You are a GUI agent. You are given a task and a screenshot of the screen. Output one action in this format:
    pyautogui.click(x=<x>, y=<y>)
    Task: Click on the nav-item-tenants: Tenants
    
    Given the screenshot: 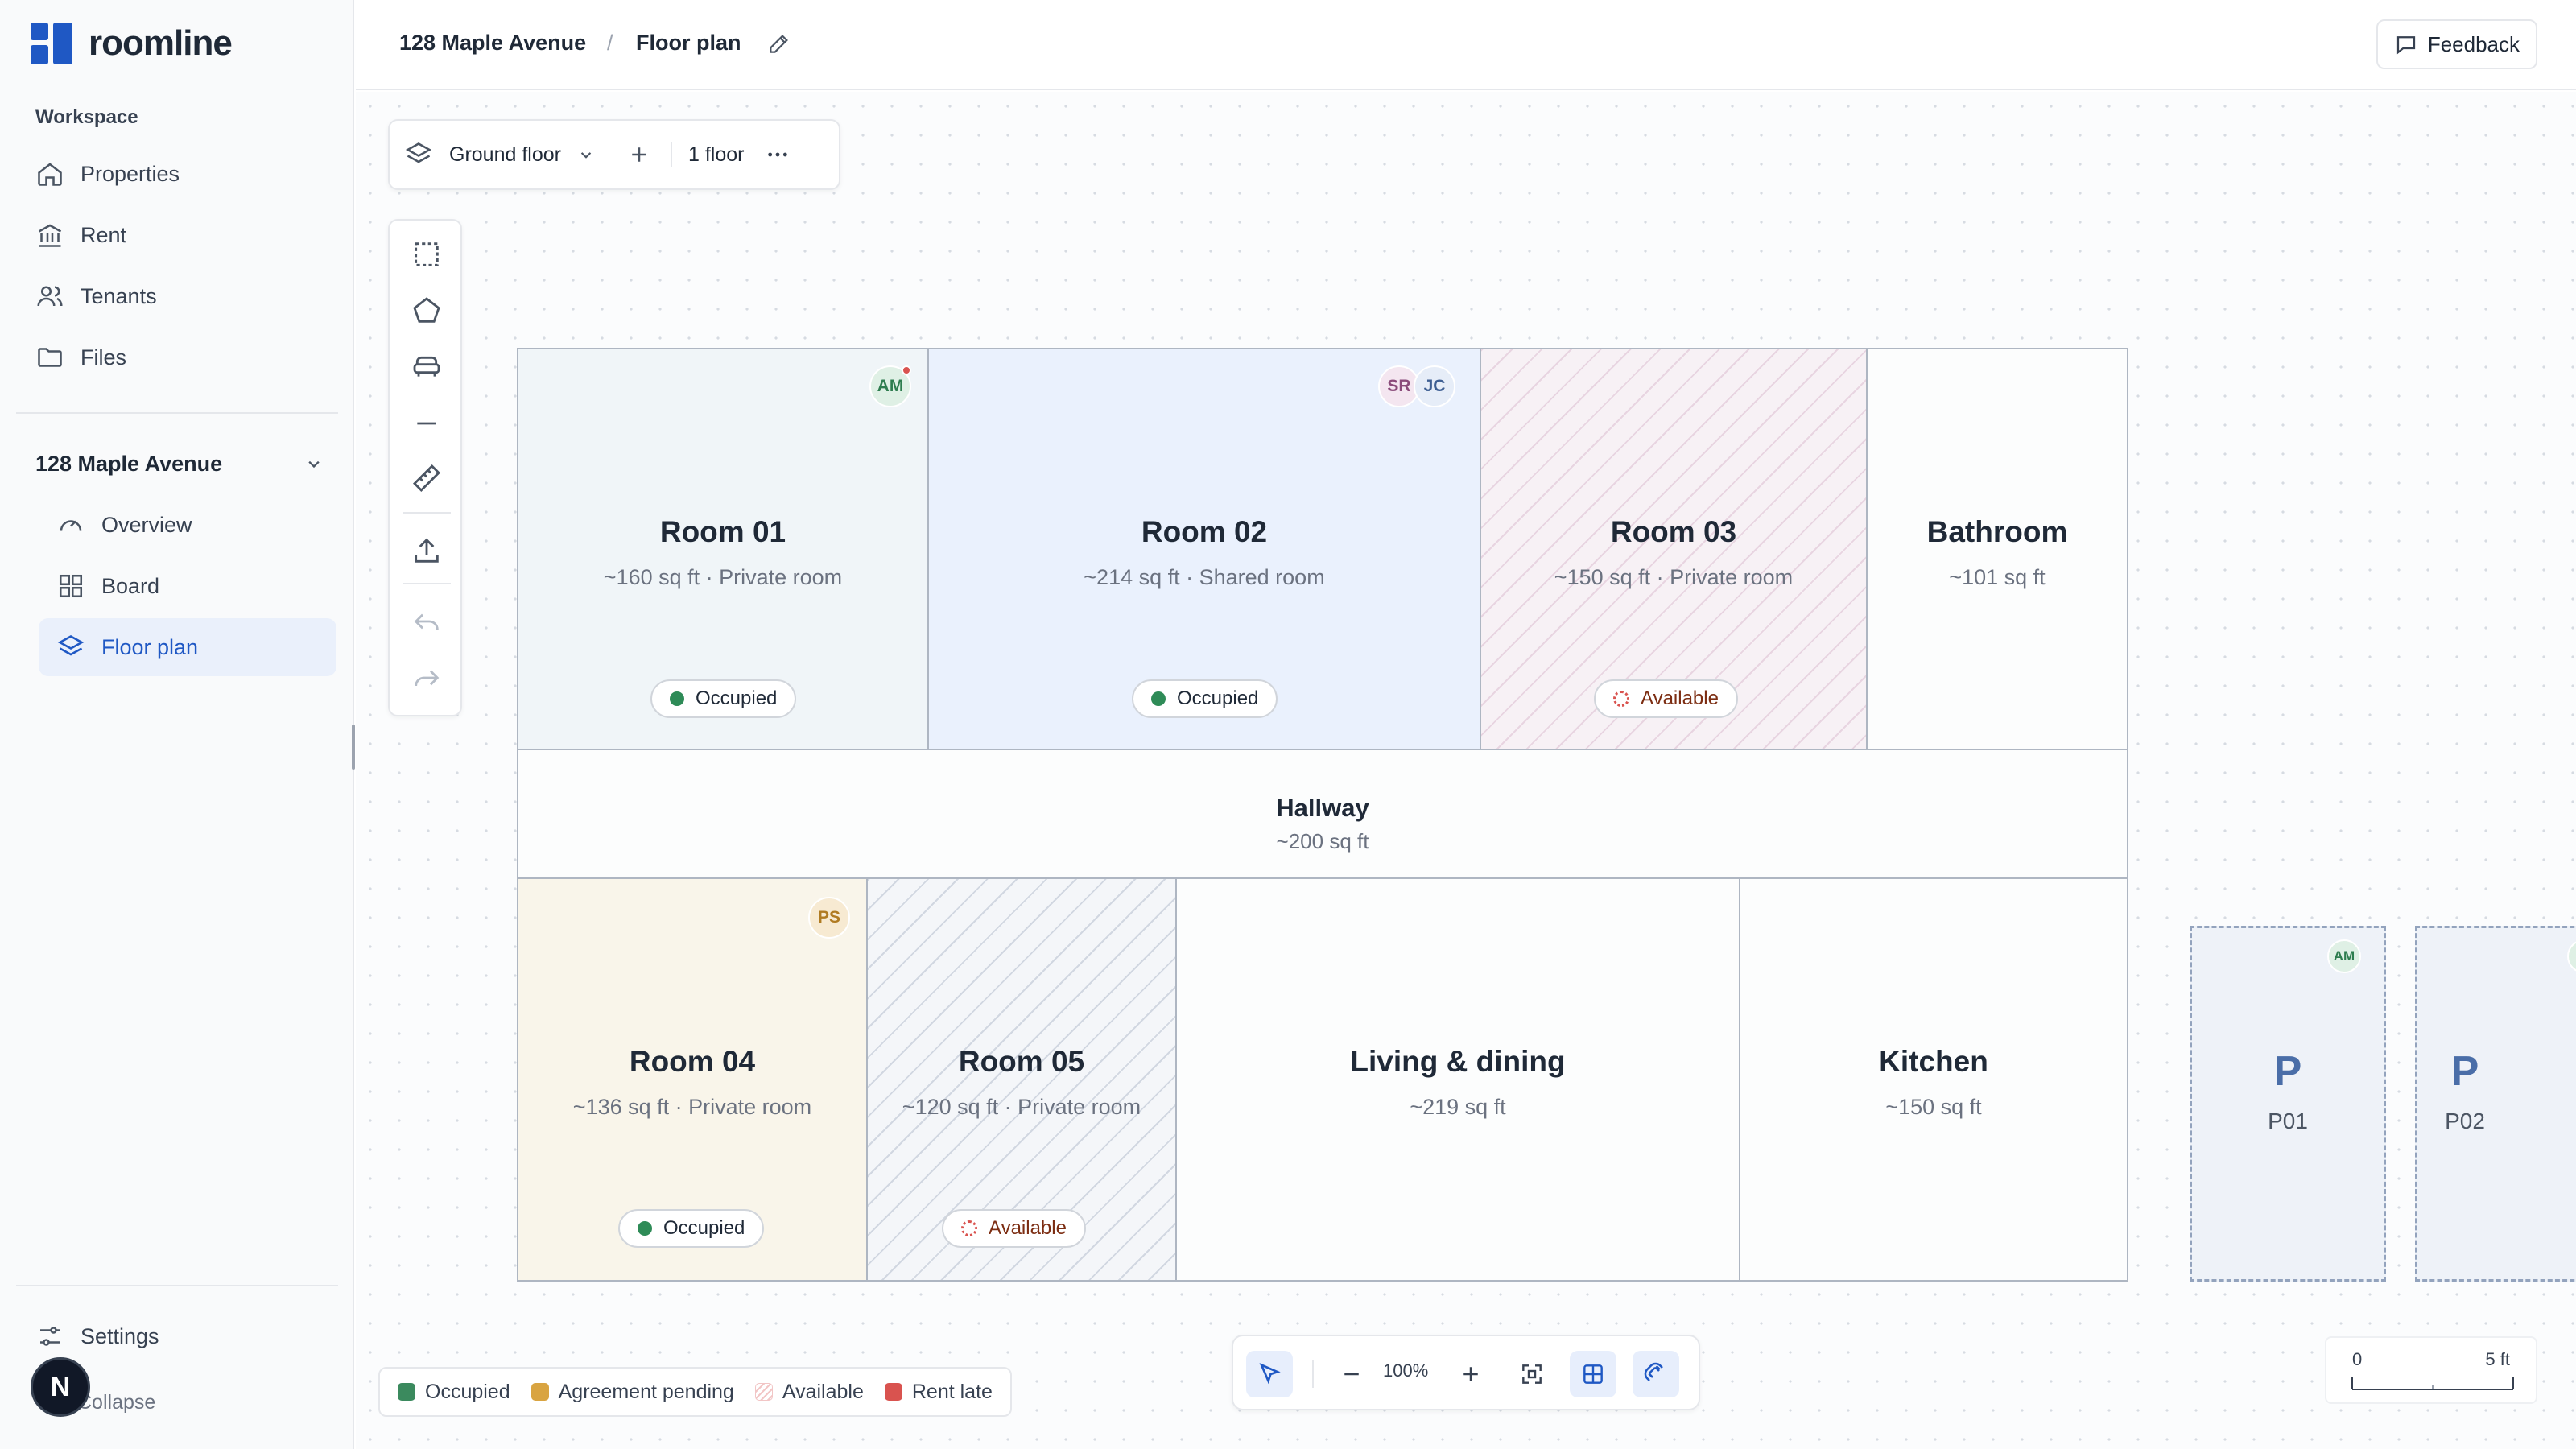 What is the action you would take?
    pyautogui.click(x=96, y=296)
    